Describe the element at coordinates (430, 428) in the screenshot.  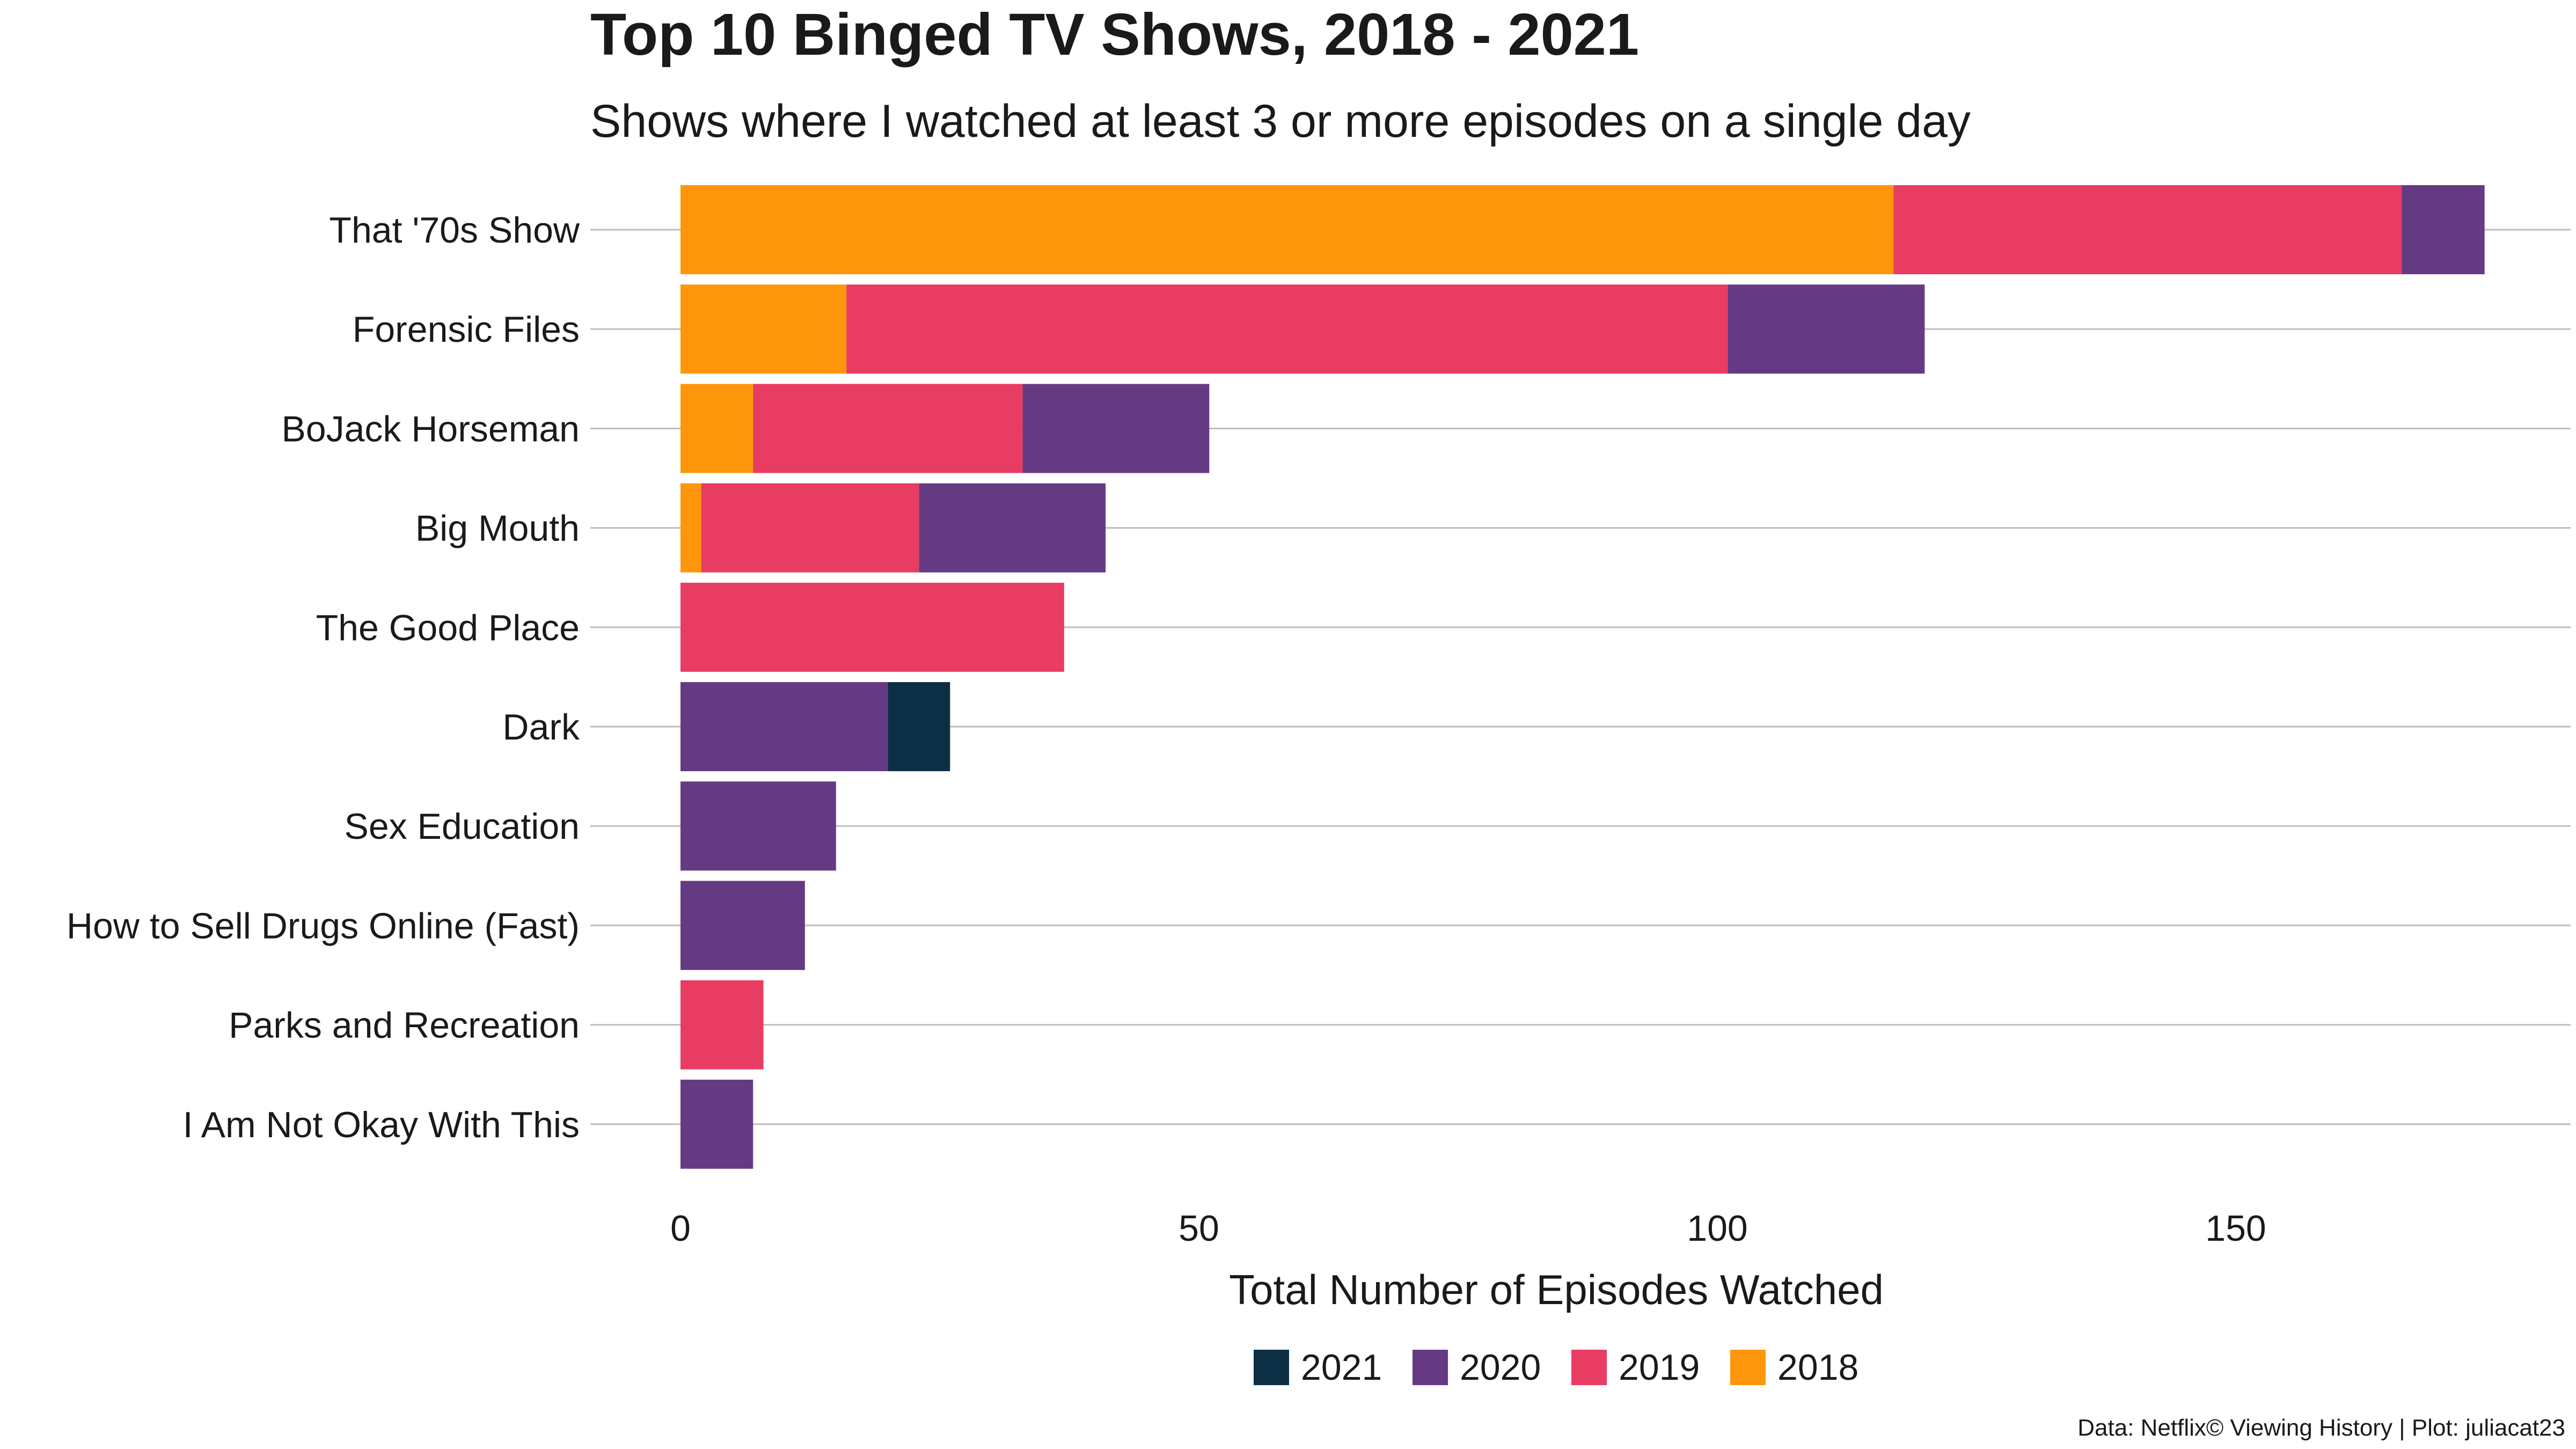
I see `category-label: BoJack Horseman` at that location.